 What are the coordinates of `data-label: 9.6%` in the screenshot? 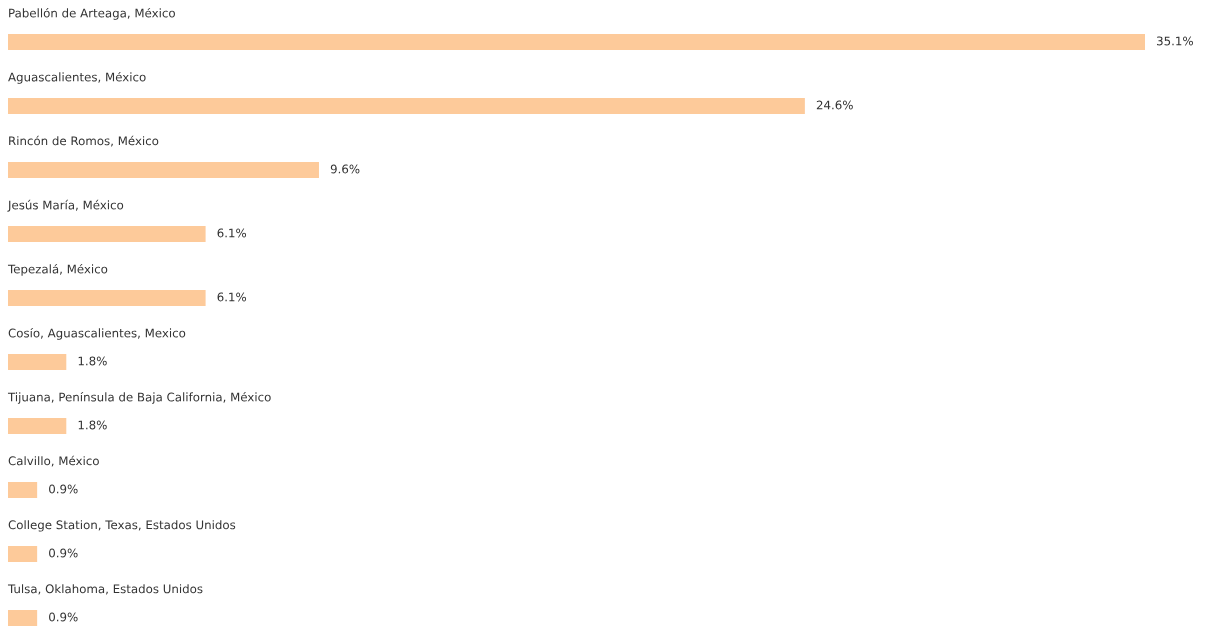 It's located at (345, 169).